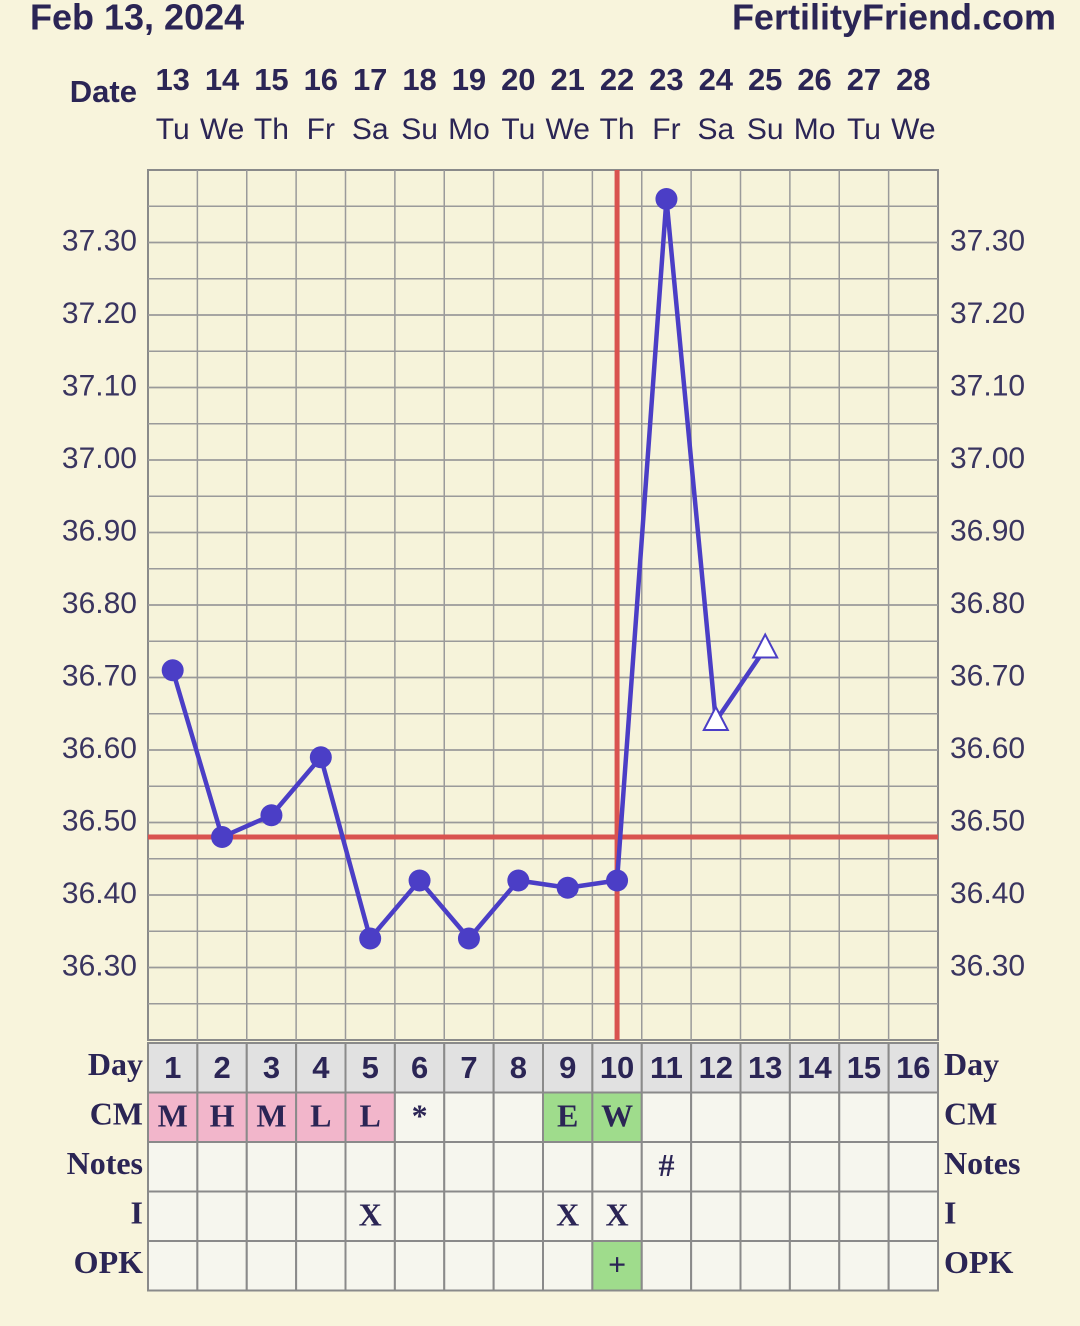 Image resolution: width=1080 pixels, height=1326 pixels. Describe the element at coordinates (321, 79) in the screenshot. I see `date-label: 16` at that location.